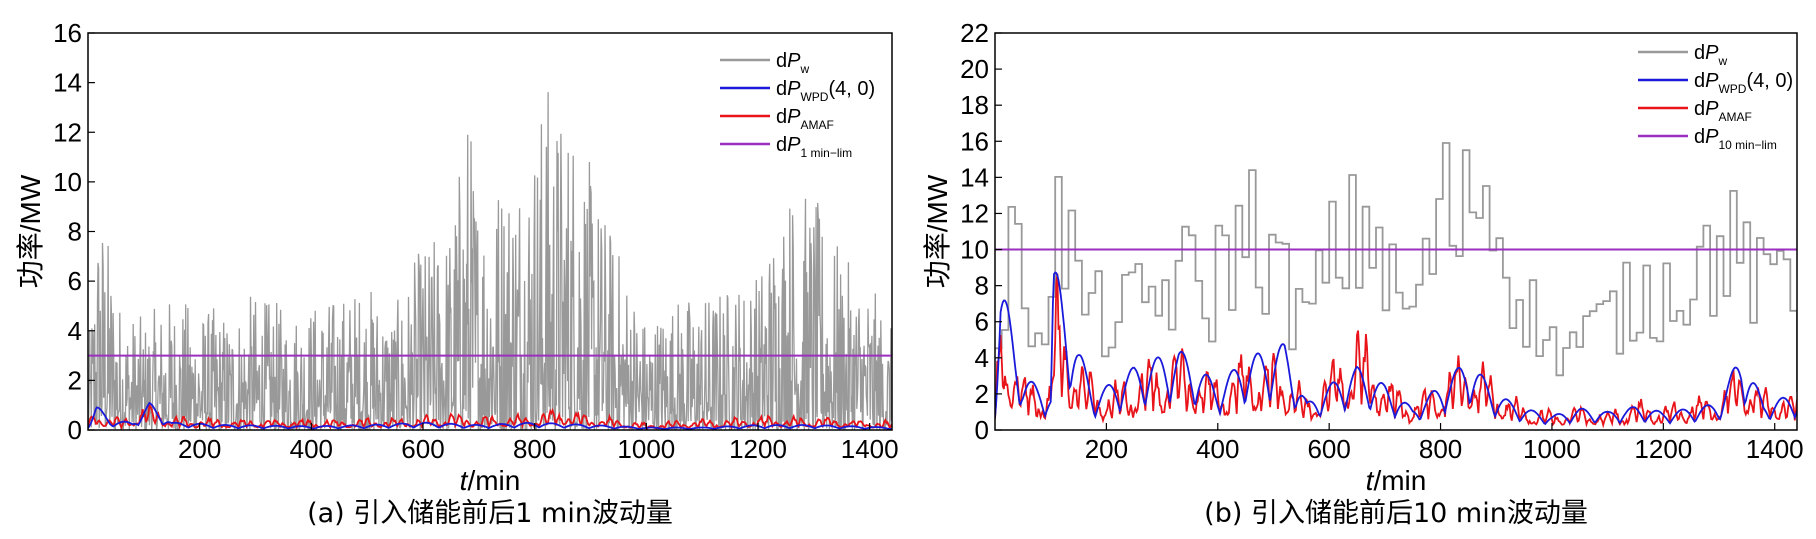 The width and height of the screenshot is (1816, 539). What do you see at coordinates (814, 147) in the screenshot?
I see `legend-label: dP1 min−lim` at bounding box center [814, 147].